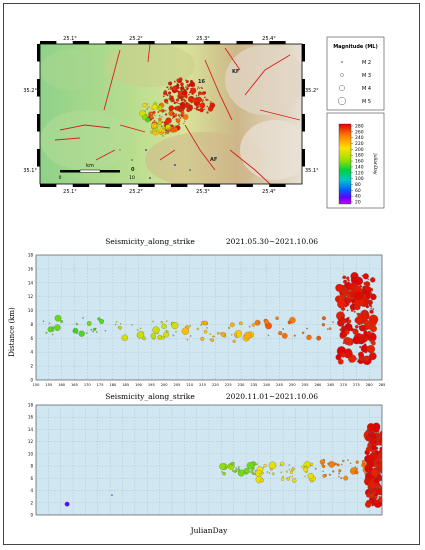 This screenshot has height=550, width=425. What do you see at coordinates (203, 192) in the screenshot?
I see `map-bottom-lon-label: 25.3°` at bounding box center [203, 192].